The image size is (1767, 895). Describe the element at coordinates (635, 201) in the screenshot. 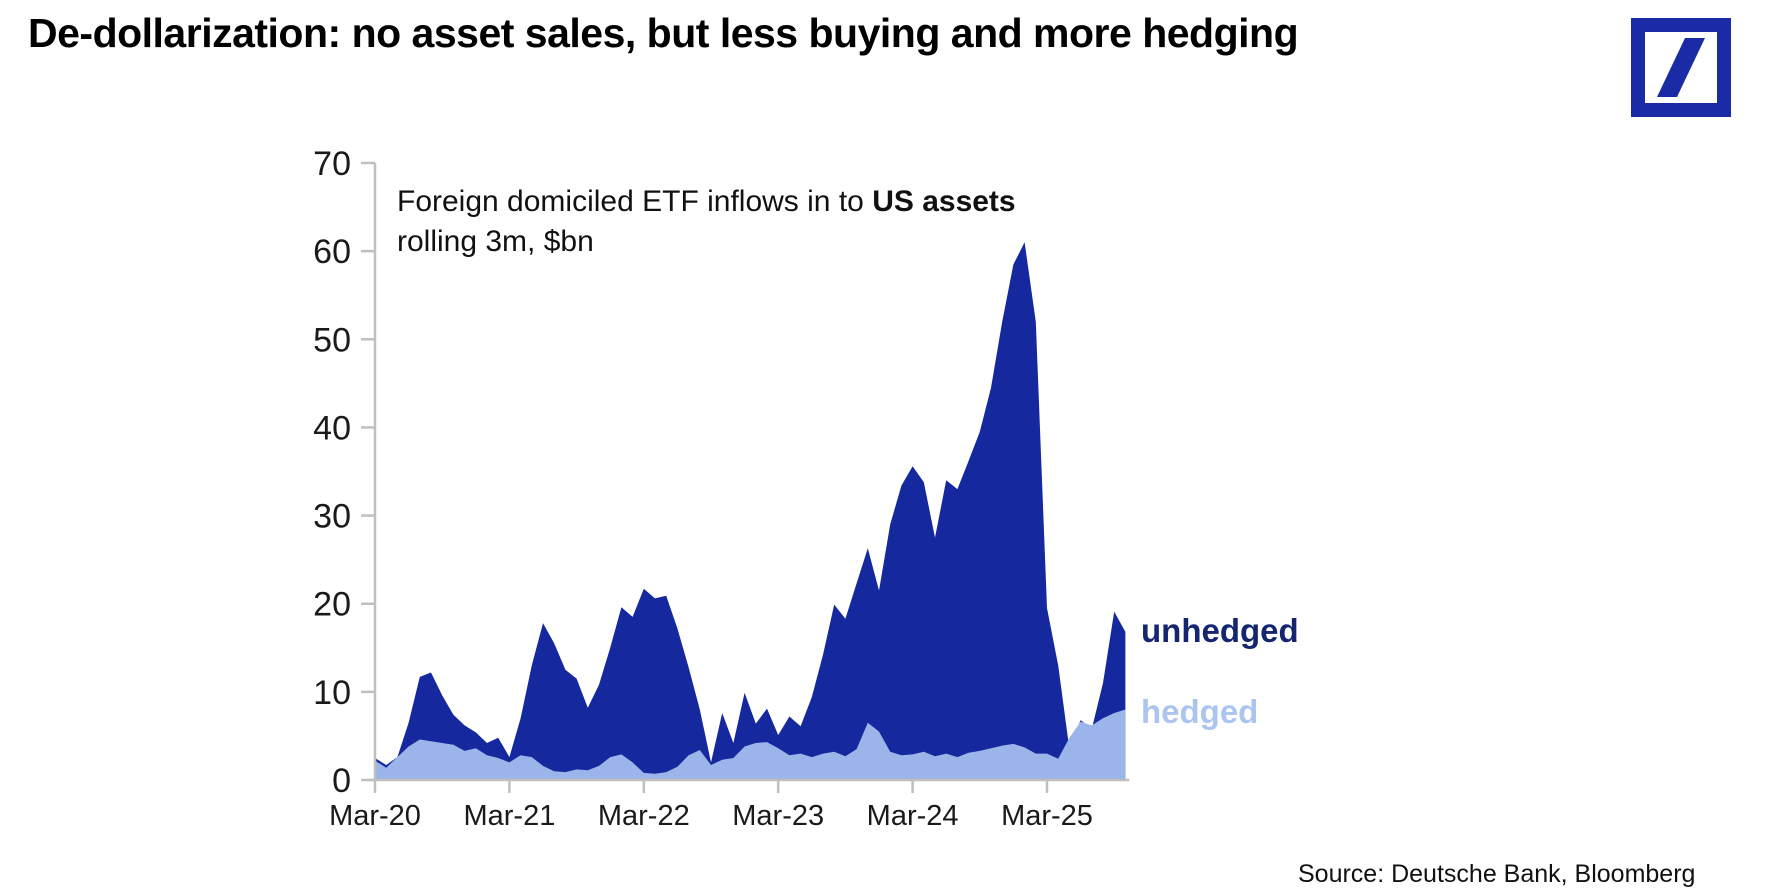

I see `subtitle-line1-regular: Foreign domiciled ETF inflows in to` at that location.